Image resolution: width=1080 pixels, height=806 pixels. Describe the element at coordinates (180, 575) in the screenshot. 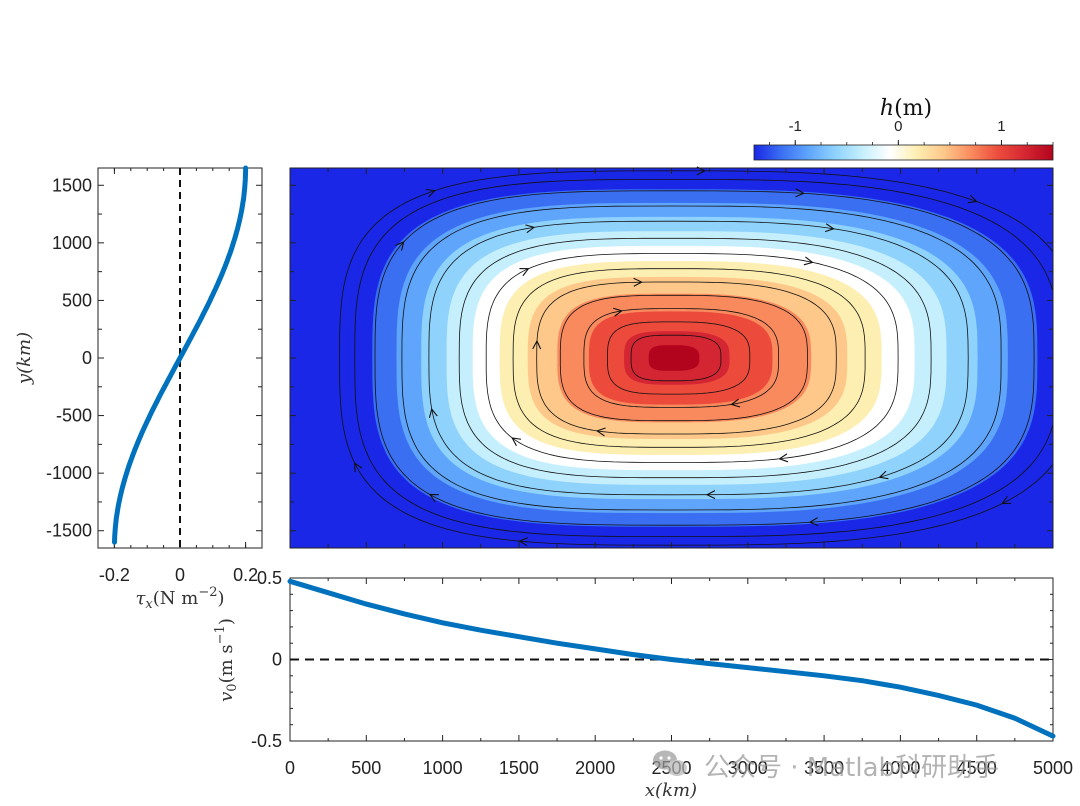

I see `tau-xtick-label: 0` at that location.